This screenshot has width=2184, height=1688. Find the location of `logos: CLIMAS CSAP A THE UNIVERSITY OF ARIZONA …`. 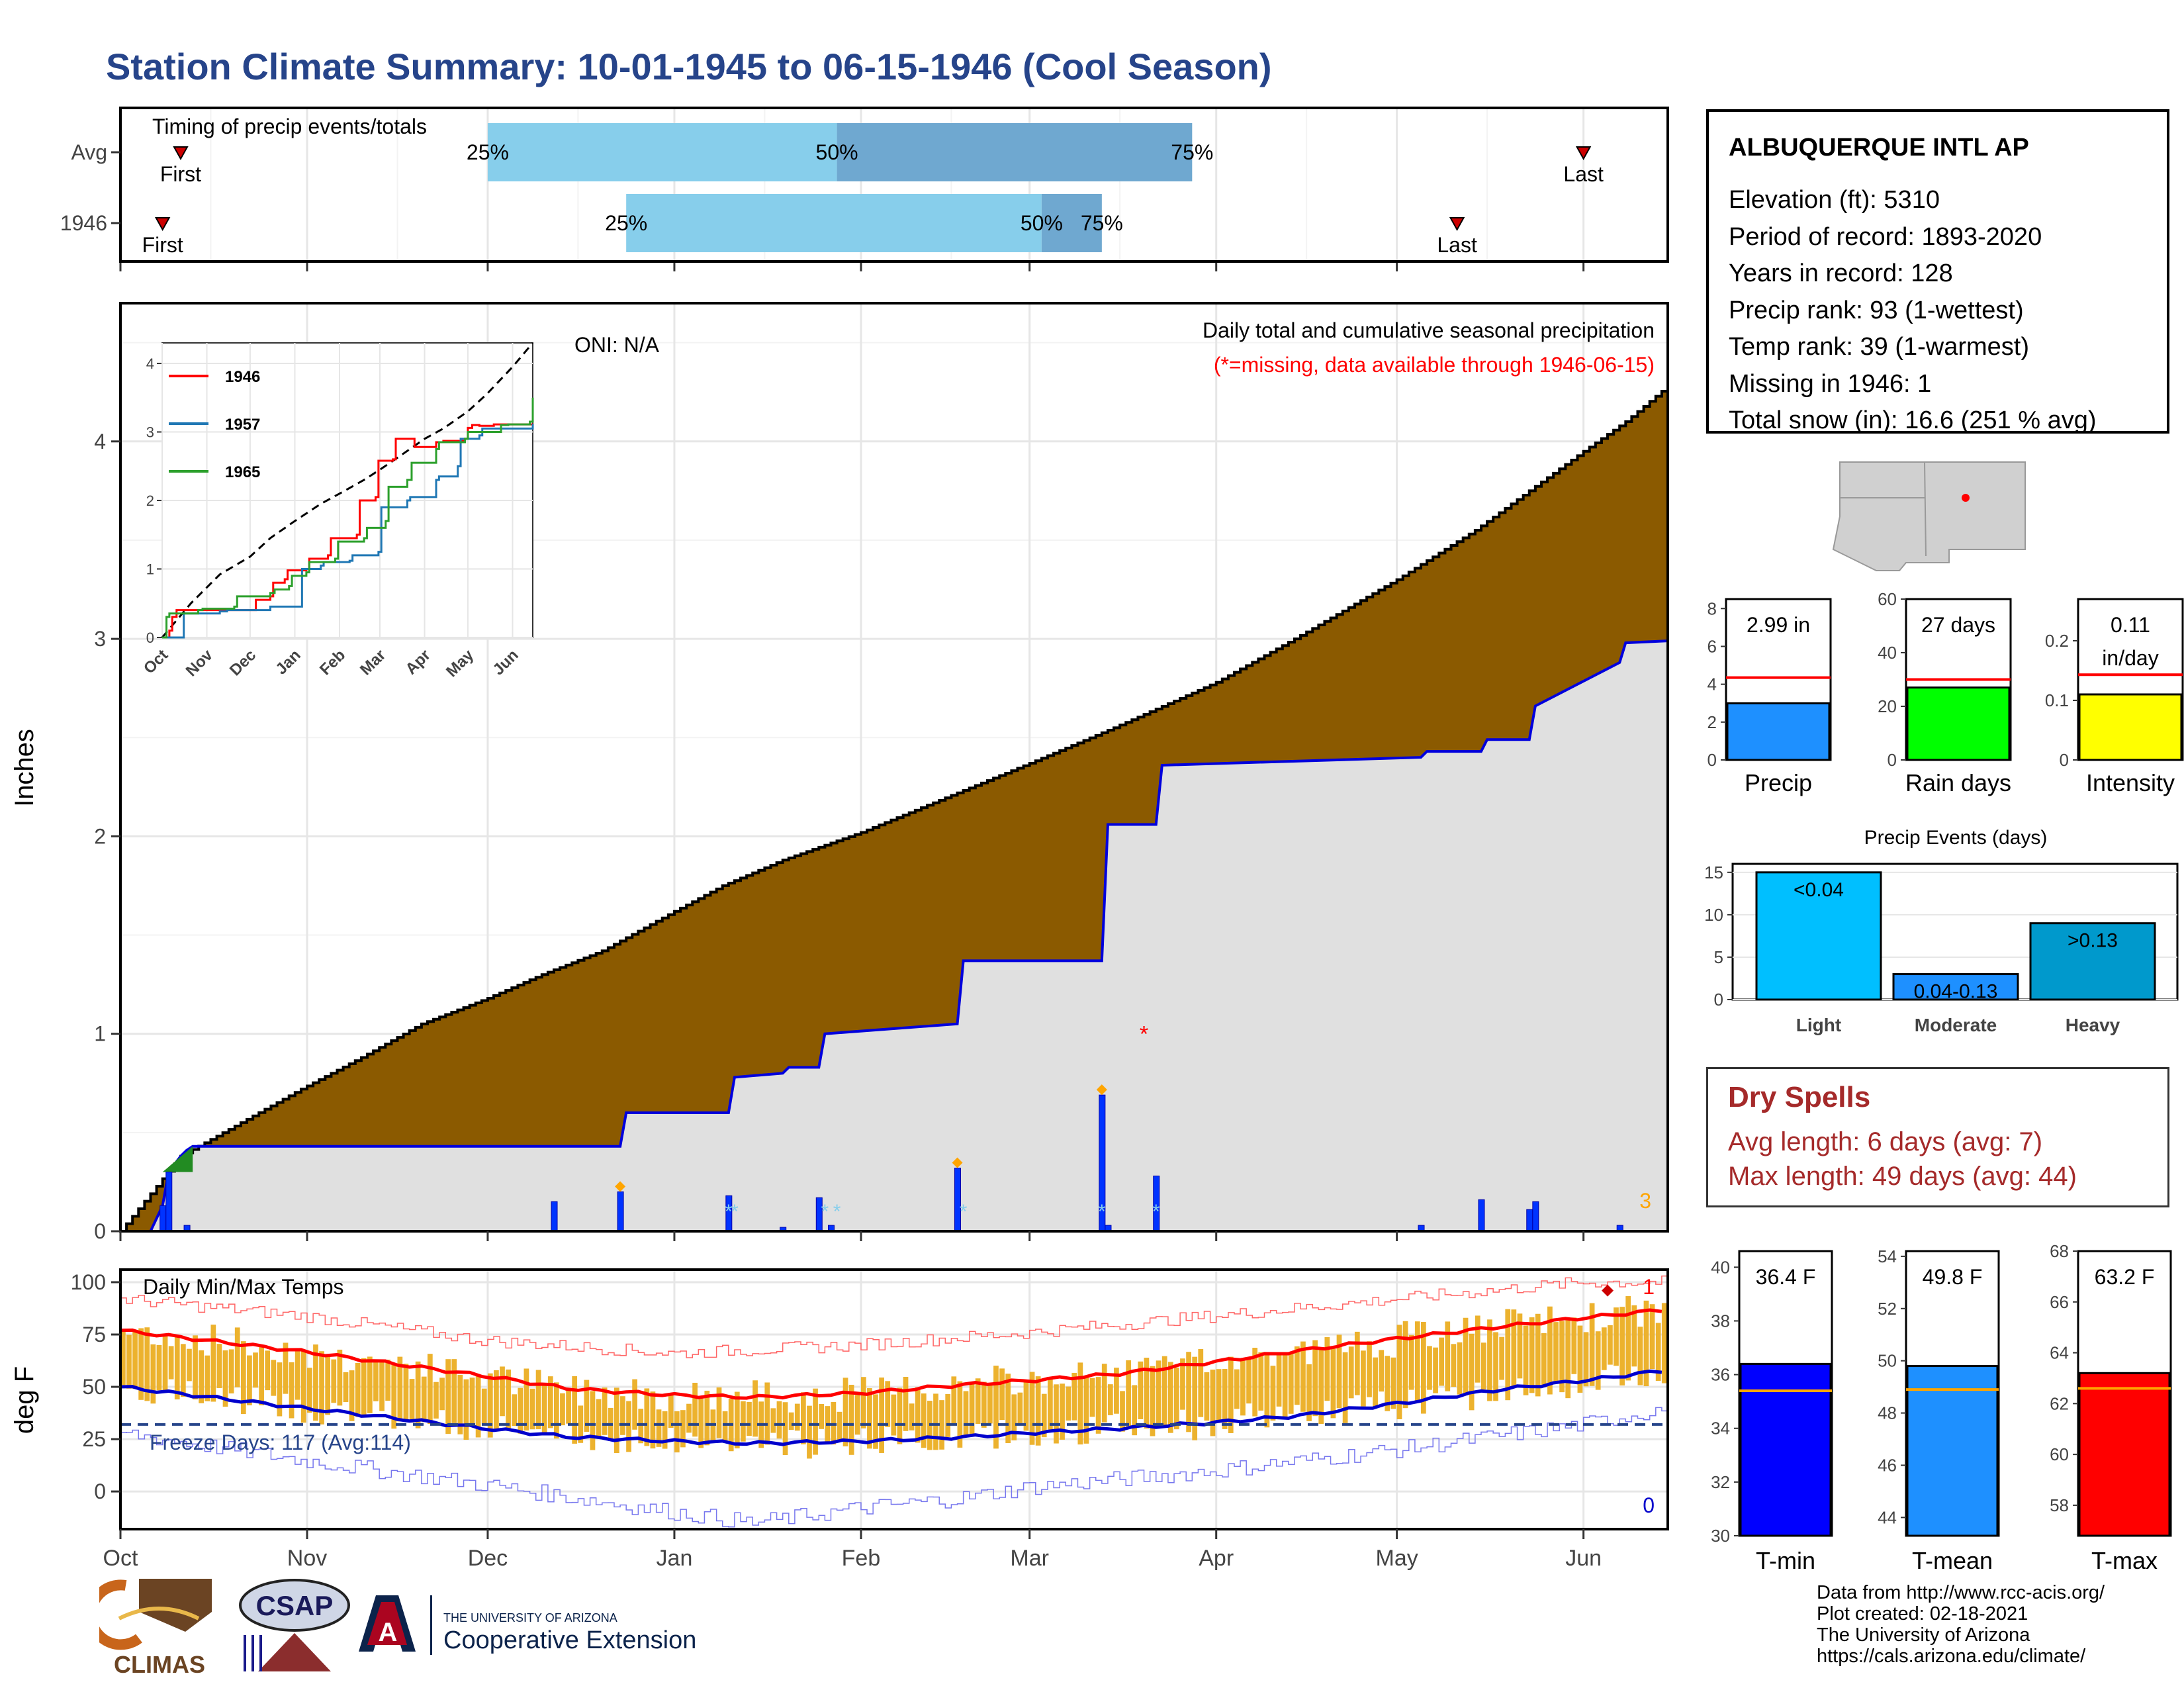

logos: CLIMAS CSAP A THE UNIVERSITY OF ARIZONA … is located at coordinates (397, 1628).